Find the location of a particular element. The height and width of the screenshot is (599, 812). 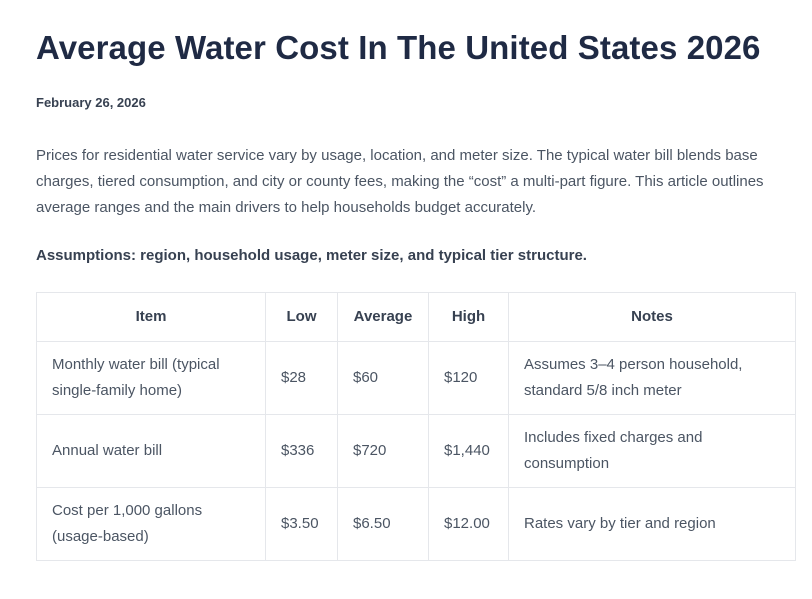

cell-notes: Includes fixed charges and consumption is located at coordinates (652, 451).